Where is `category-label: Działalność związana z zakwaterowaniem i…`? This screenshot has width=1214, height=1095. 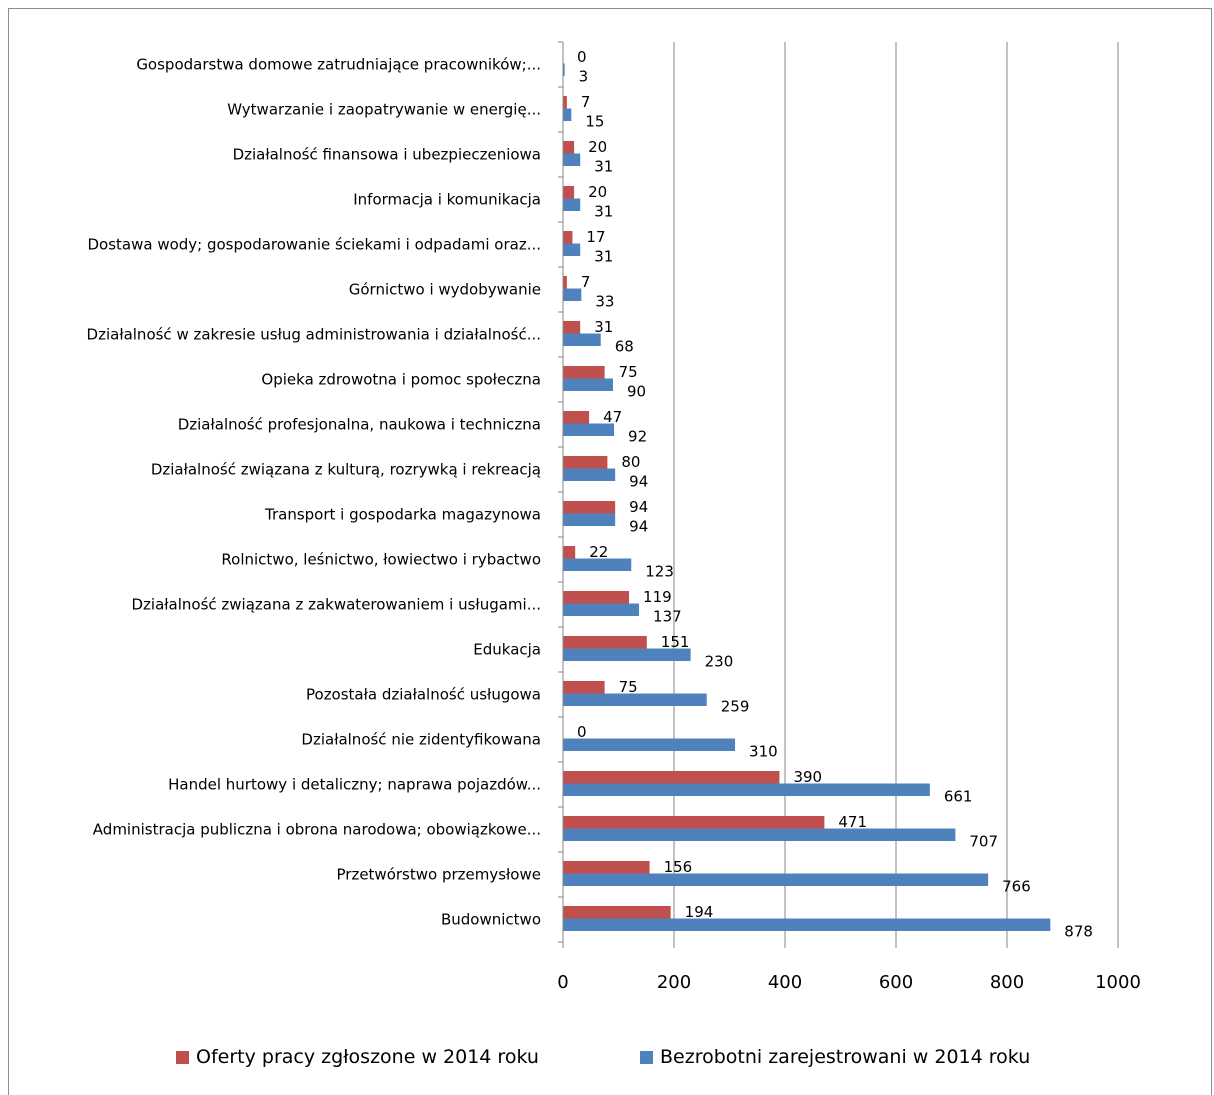
category-label: Działalność związana z zakwaterowaniem i… is located at coordinates (337, 605).